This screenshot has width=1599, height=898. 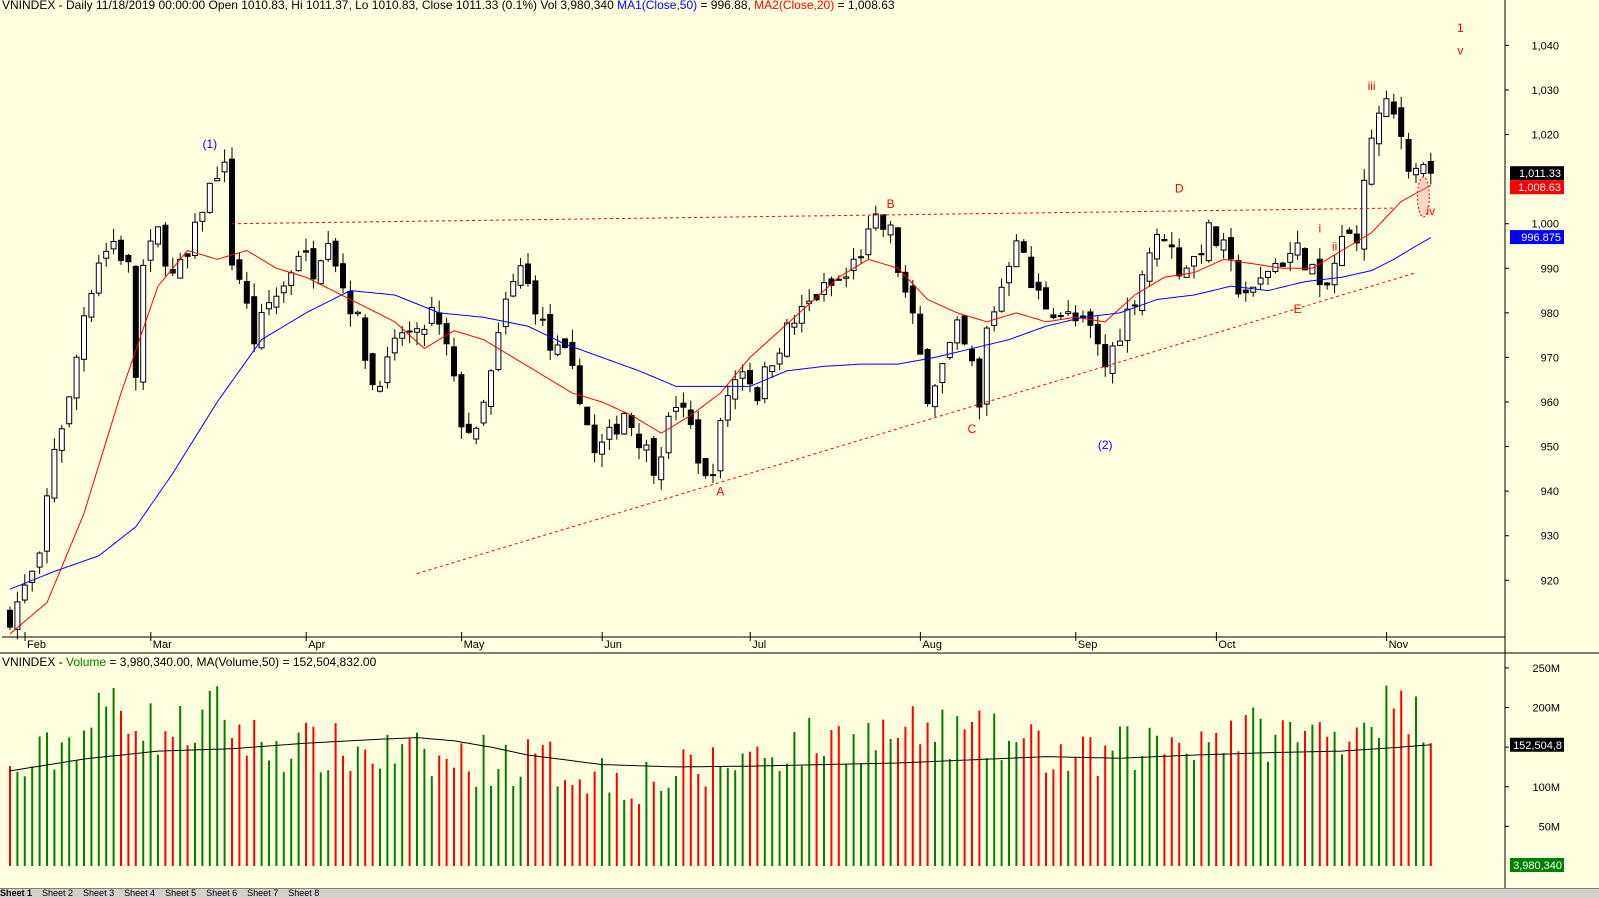 I want to click on price-axis-tick-label: 980, so click(x=1550, y=314).